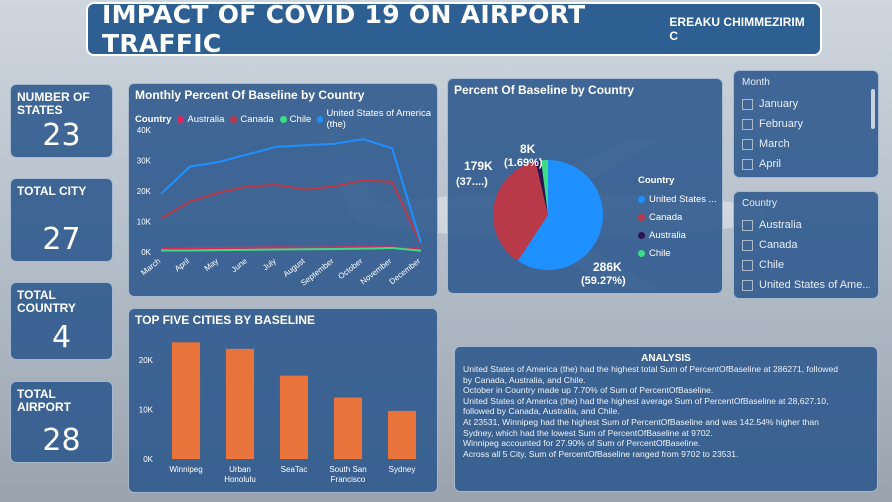  Describe the element at coordinates (544, 90) in the screenshot. I see `pie-chart-title: Percent Of Baseline by Country` at that location.